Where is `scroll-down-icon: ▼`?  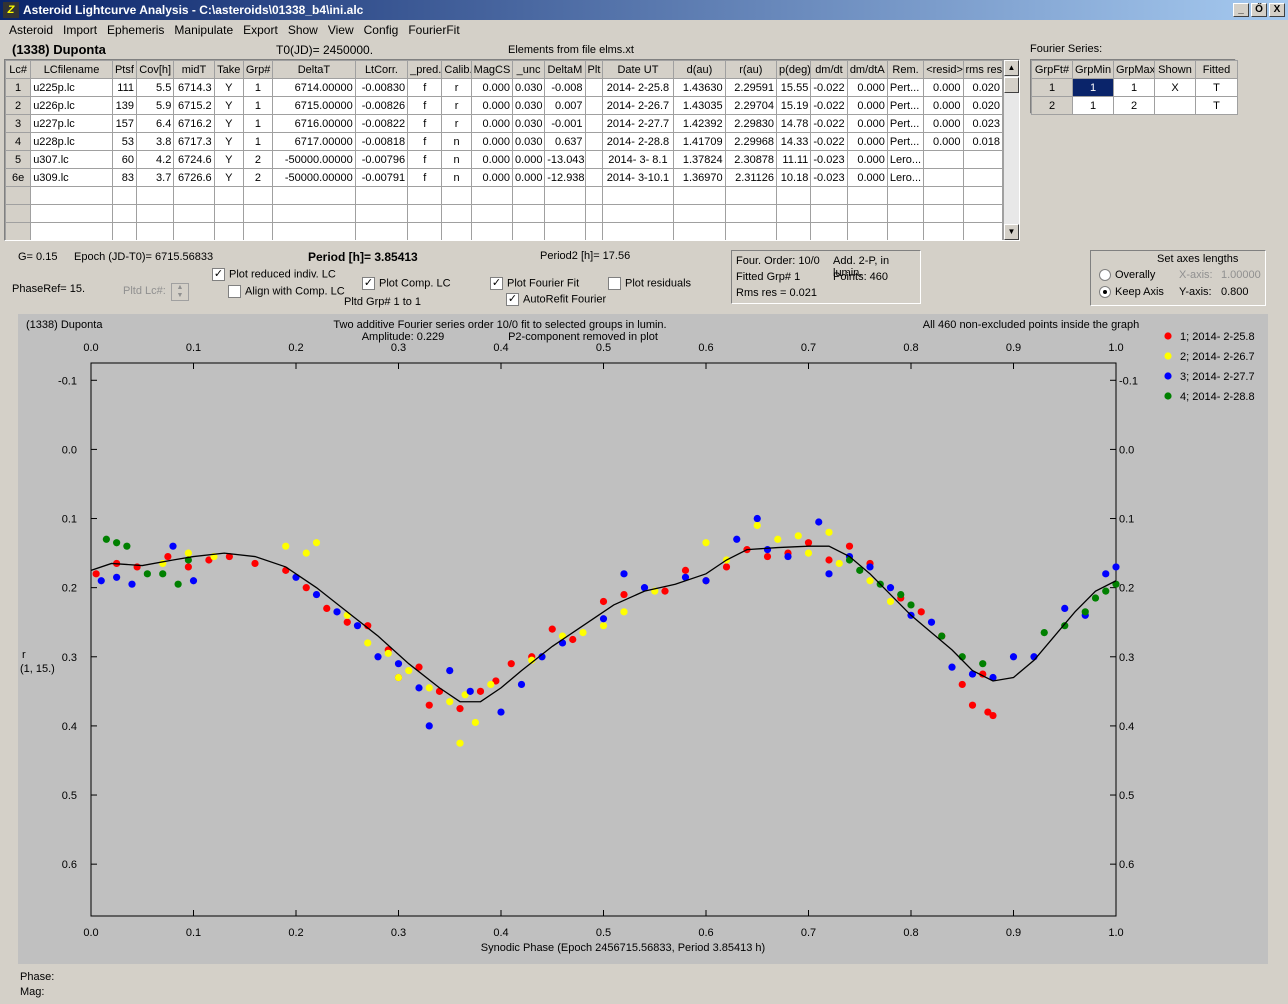 scroll-down-icon: ▼ is located at coordinates (1011, 232).